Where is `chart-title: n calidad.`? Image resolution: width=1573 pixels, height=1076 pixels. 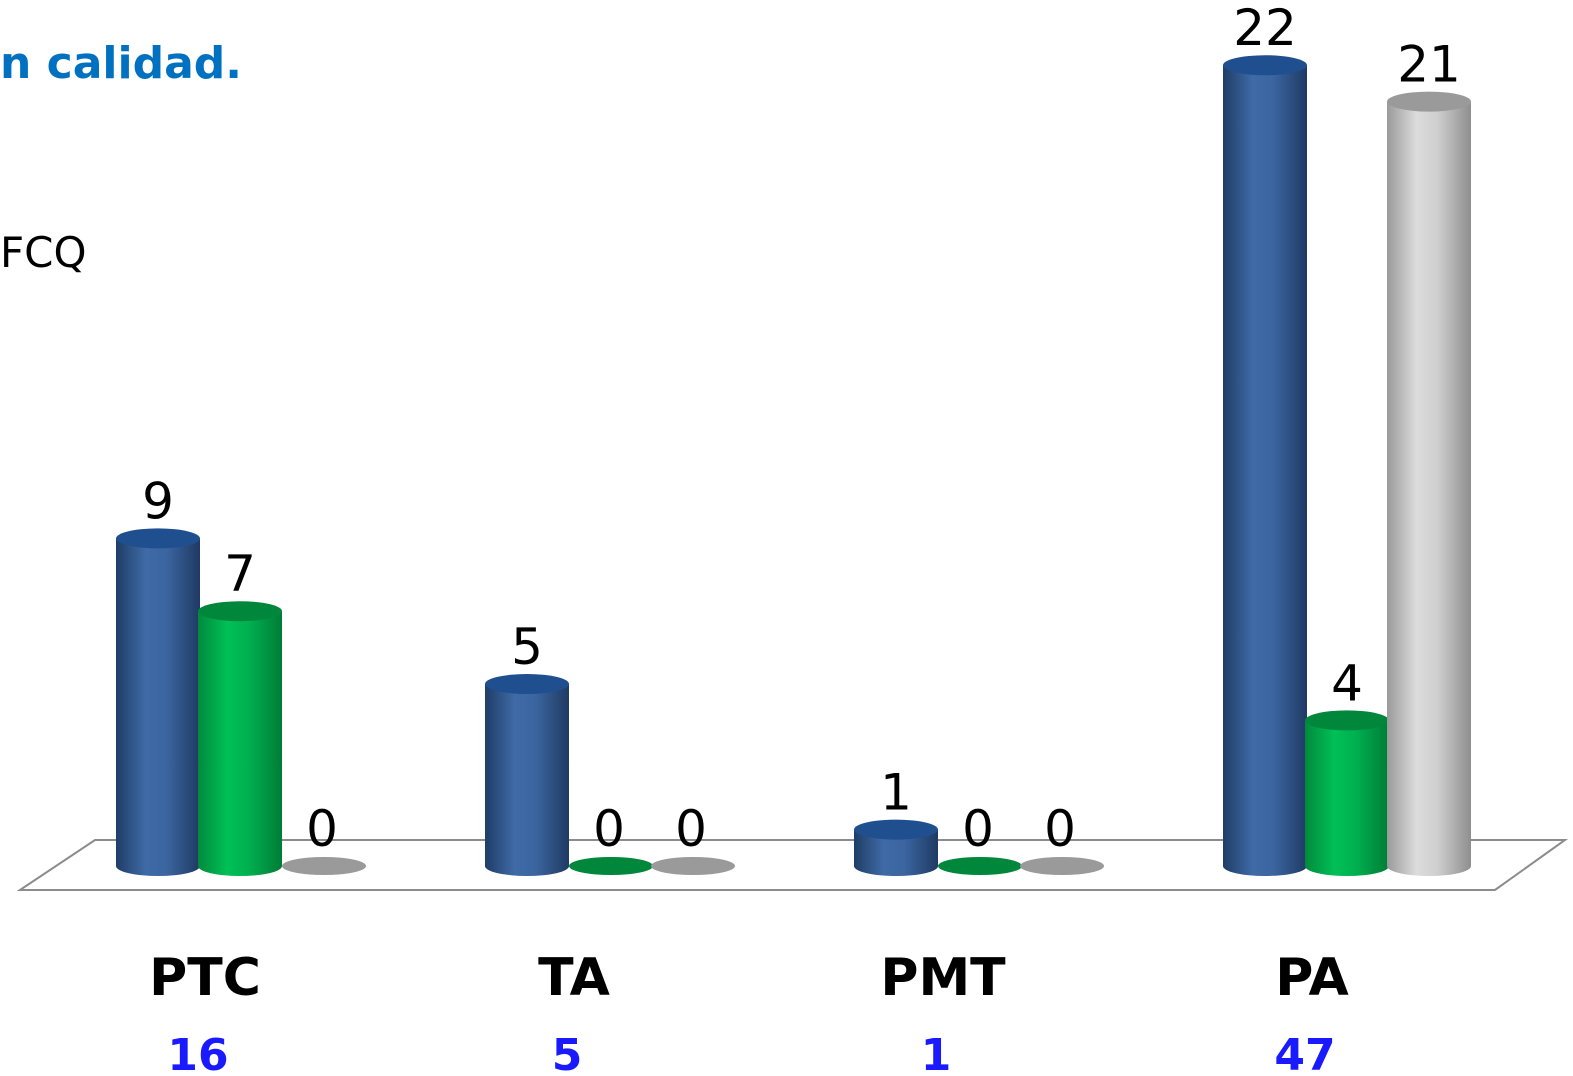
chart-title: n calidad. is located at coordinates (121, 63).